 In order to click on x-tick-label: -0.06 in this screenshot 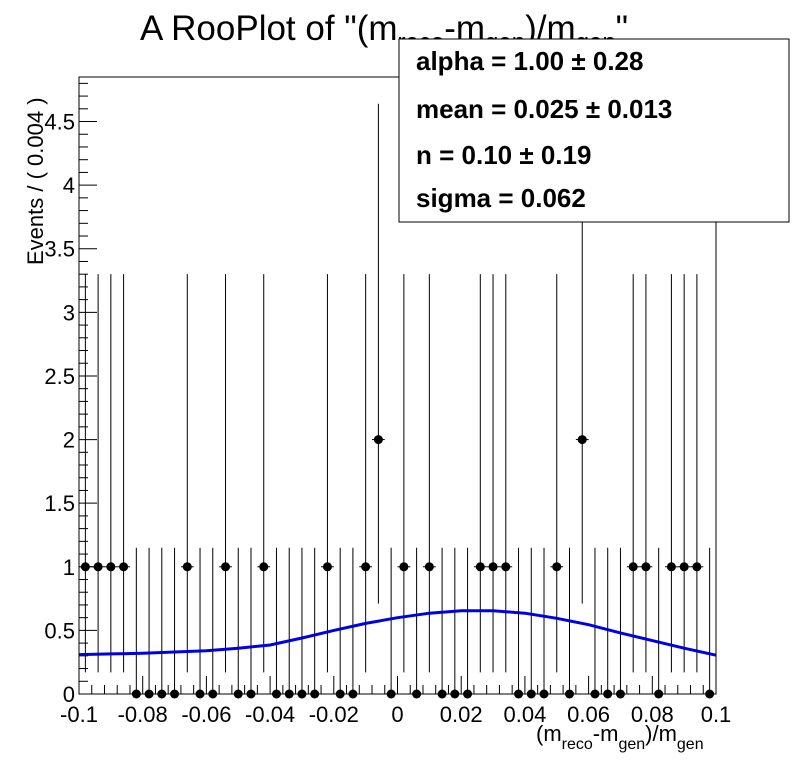, I will do `click(206, 714)`.